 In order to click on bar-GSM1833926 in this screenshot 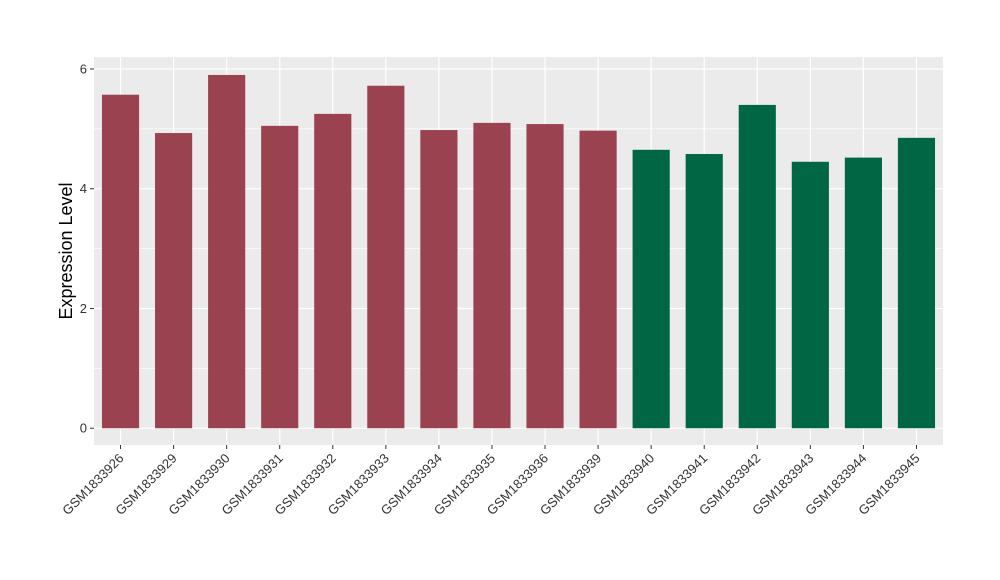, I will do `click(120, 261)`.